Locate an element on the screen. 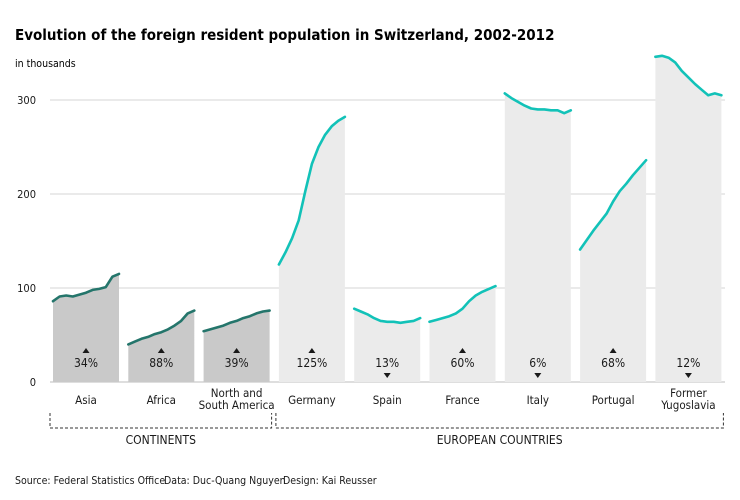 This screenshot has height=500, width=740. area-spain is located at coordinates (387, 345).